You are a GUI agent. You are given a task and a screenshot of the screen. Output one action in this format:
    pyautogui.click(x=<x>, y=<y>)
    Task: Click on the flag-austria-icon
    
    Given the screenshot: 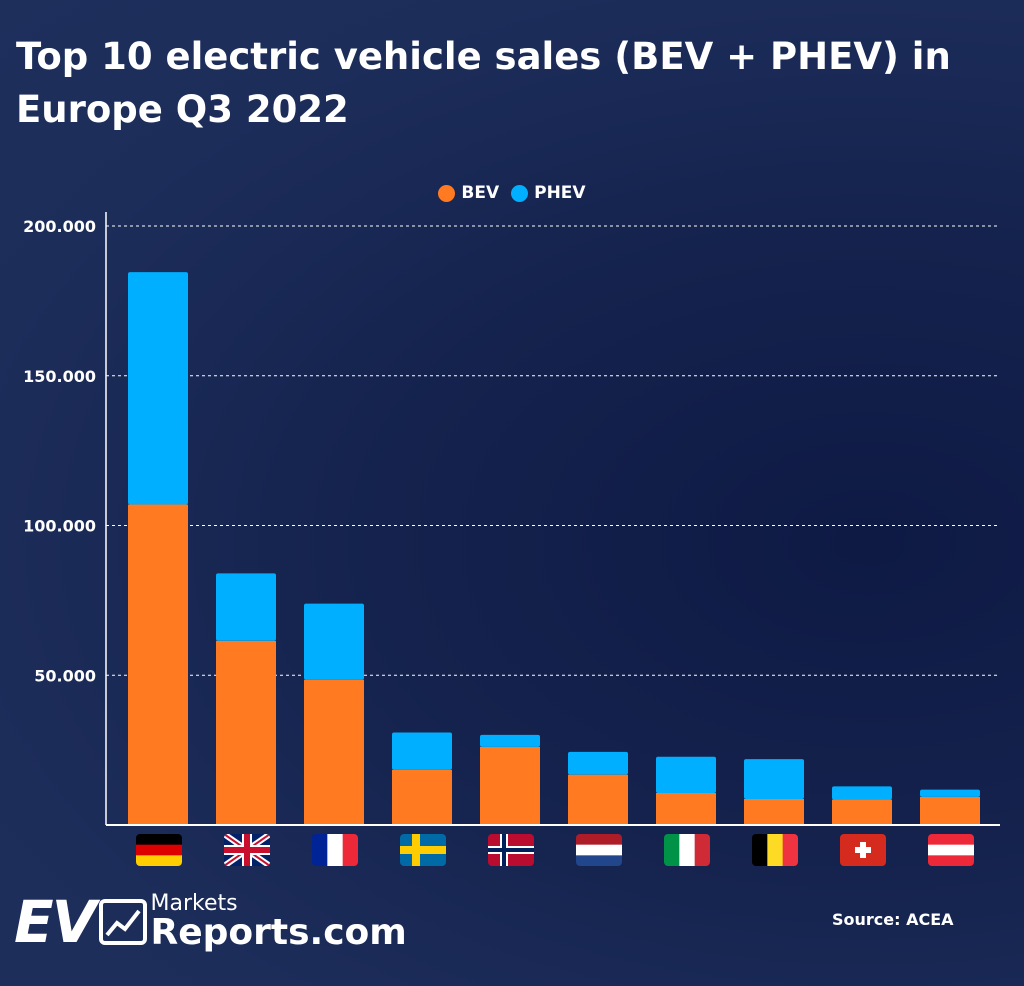 What is the action you would take?
    pyautogui.click(x=951, y=850)
    